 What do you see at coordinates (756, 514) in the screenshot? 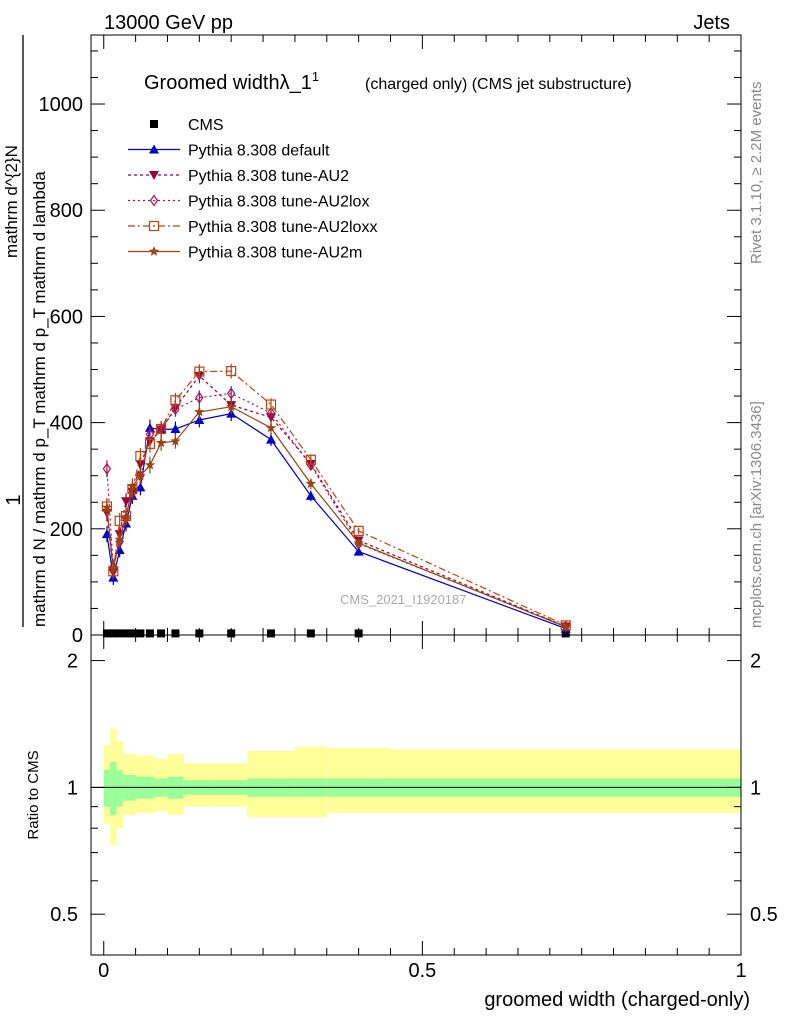
I see `mcplots-side-label: mcplots.cern.ch [arXiv:1306.3436]` at bounding box center [756, 514].